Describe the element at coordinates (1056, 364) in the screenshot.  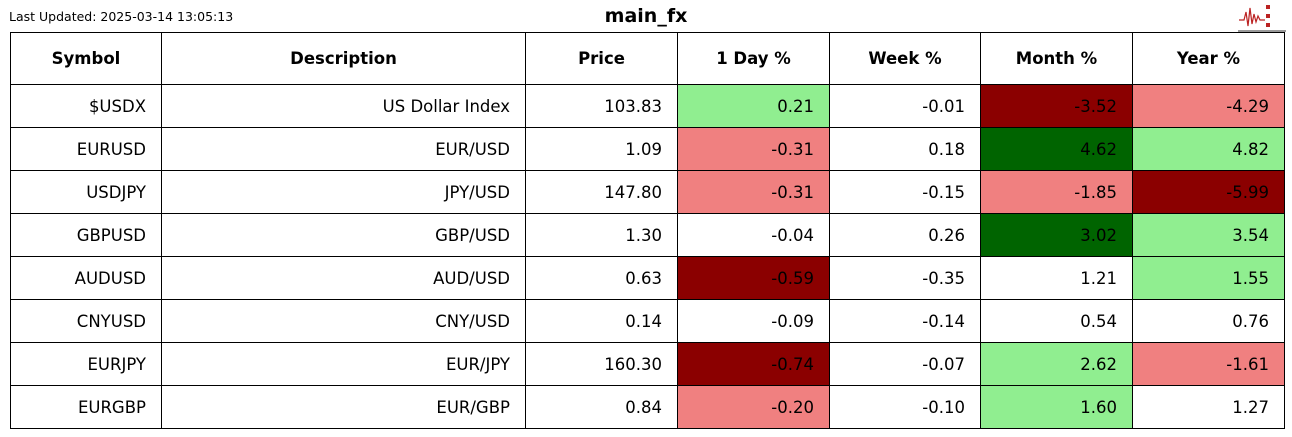
I see `month-cell: 2.62` at that location.